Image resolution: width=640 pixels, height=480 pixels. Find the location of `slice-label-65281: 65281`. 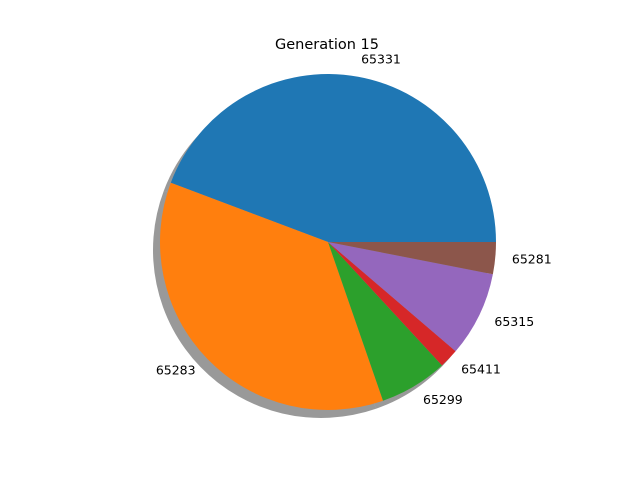

slice-label-65281: 65281 is located at coordinates (532, 258).